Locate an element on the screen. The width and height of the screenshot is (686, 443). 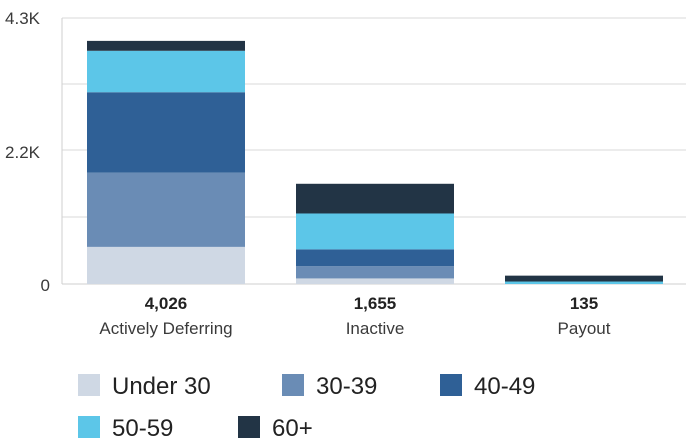
category-total: 1,655 is located at coordinates (375, 303).